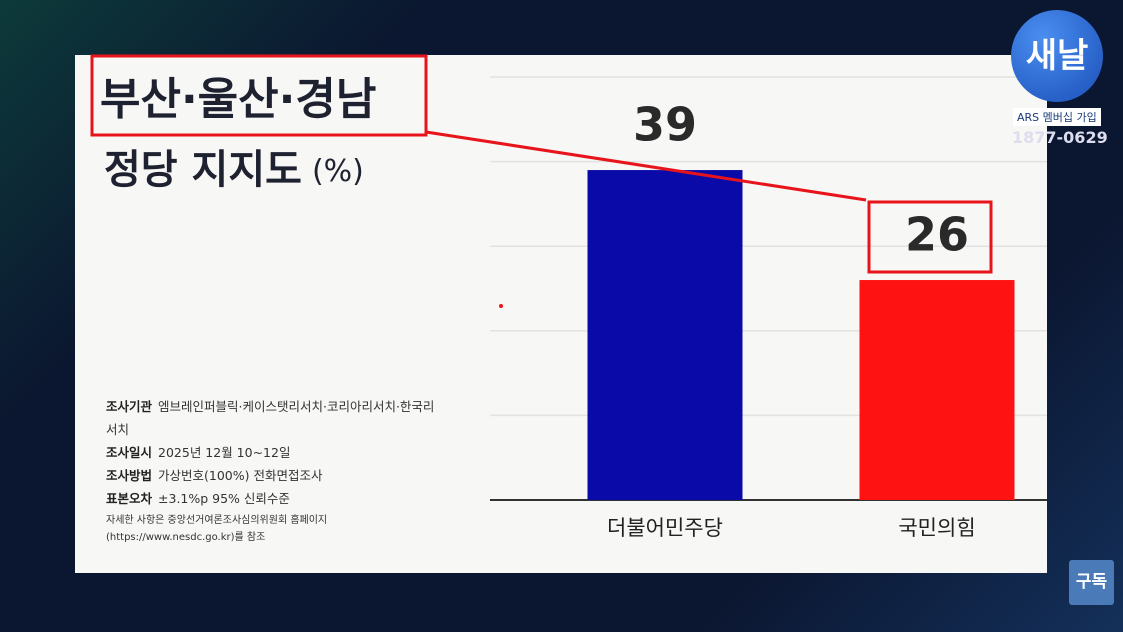 Image resolution: width=1123 pixels, height=632 pixels. Describe the element at coordinates (665, 528) in the screenshot. I see `x-tick-label: 더불어민주당` at that location.